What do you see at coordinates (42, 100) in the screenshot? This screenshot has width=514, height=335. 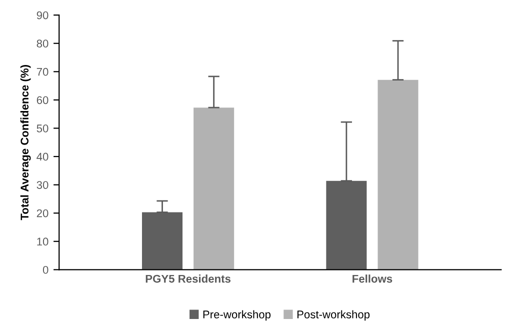 I see `y-tick-label: 60` at bounding box center [42, 100].